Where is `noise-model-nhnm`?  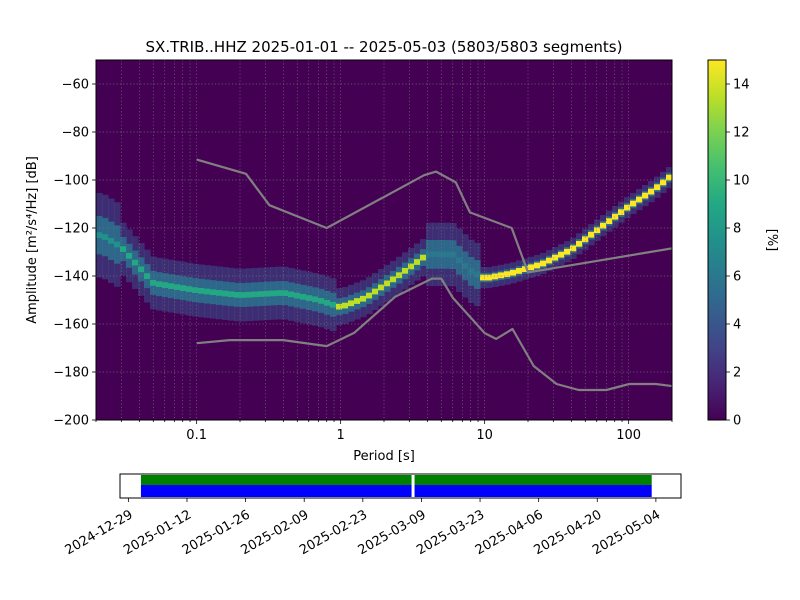
noise-model-nhnm is located at coordinates (434, 216).